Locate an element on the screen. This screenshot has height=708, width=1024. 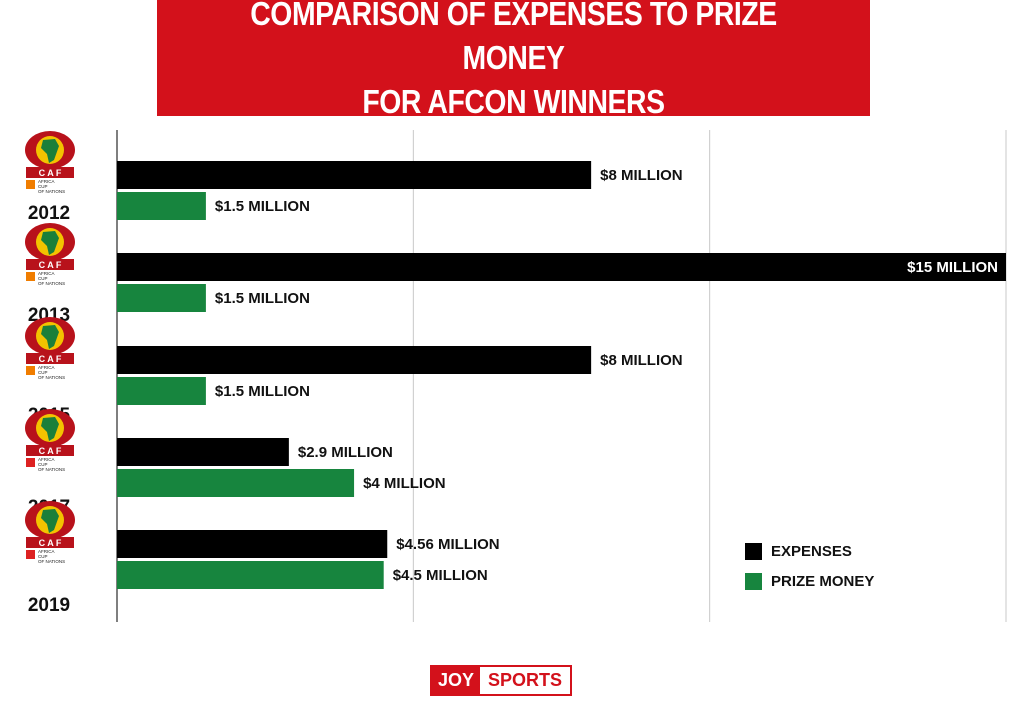
legend-item-prize-money: PRIZE MONEY is located at coordinates (809, 581).